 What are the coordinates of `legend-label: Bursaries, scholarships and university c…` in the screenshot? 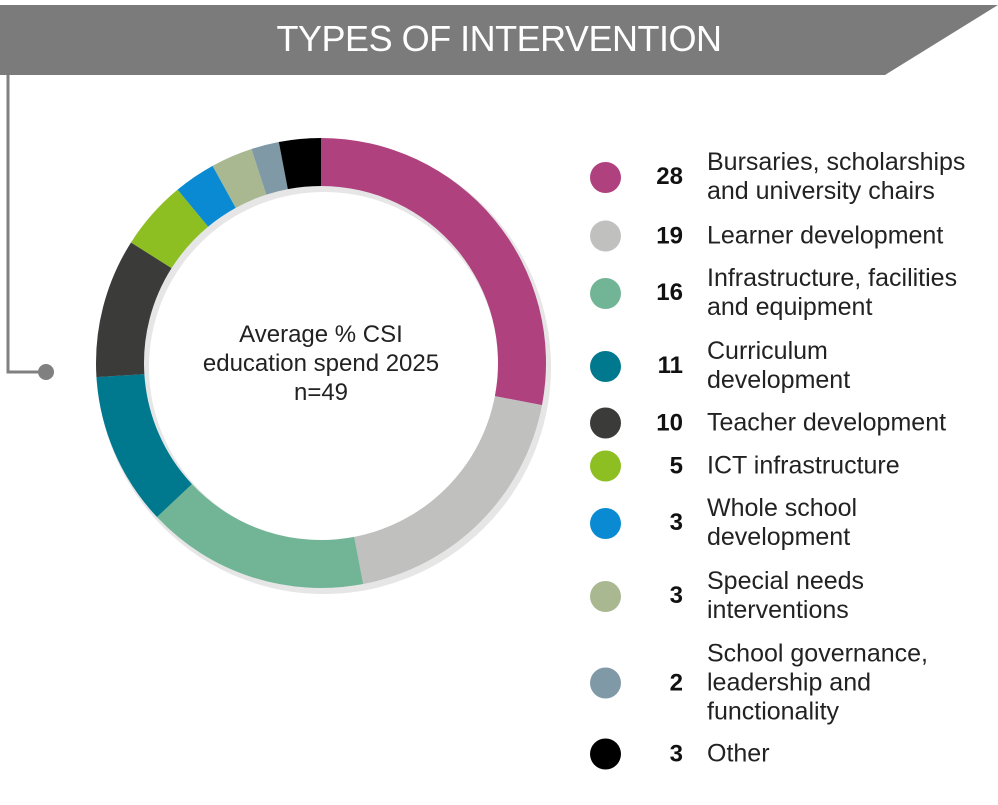 It's located at (836, 176).